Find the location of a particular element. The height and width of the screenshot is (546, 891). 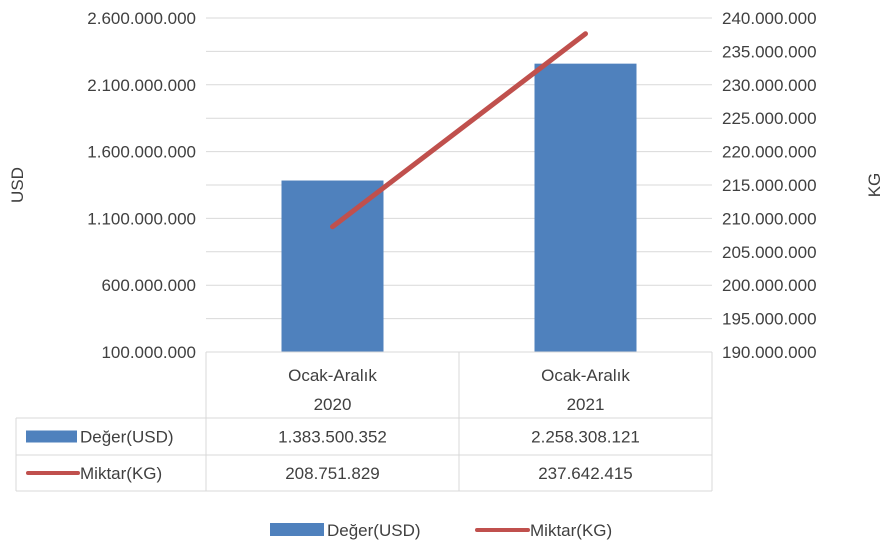

legend-key-bar is located at coordinates (297, 529).